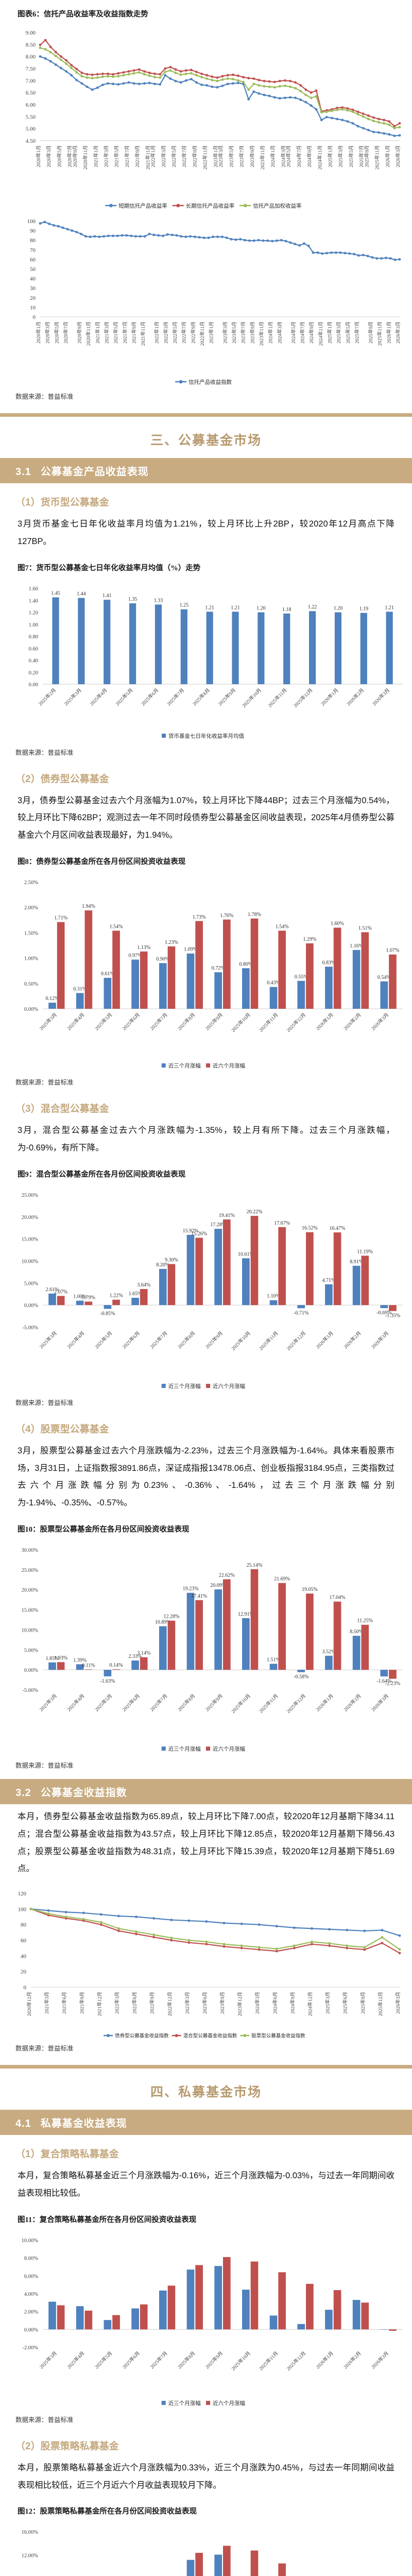  Describe the element at coordinates (83, 14) in the screenshot. I see `figure-6-title: 图表6：信托产品收益率及收益指数走势` at that location.